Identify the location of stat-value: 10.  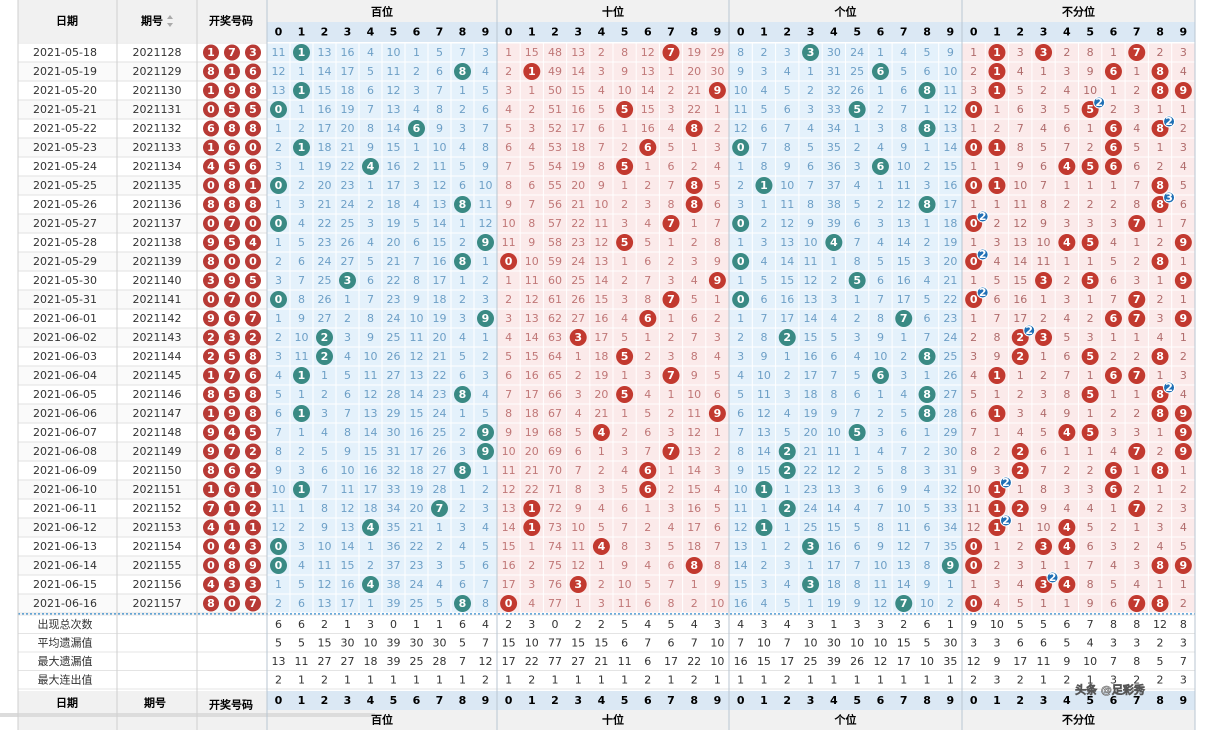
(717, 642).